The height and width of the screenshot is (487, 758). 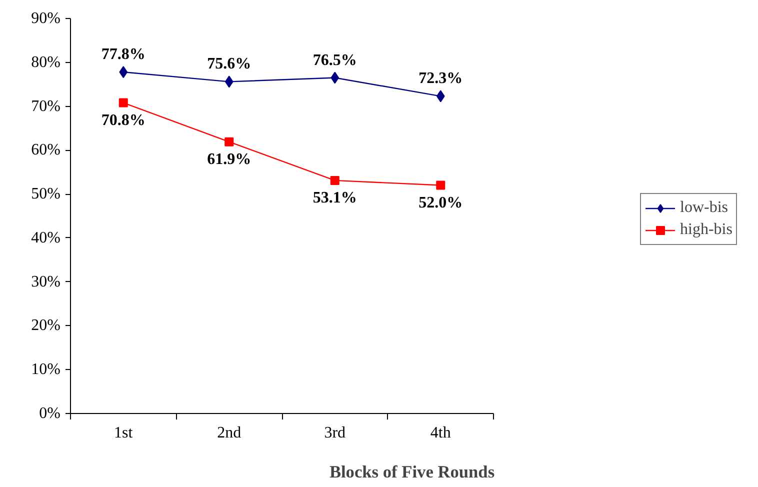 I want to click on data-label: 70.8%, so click(x=123, y=120).